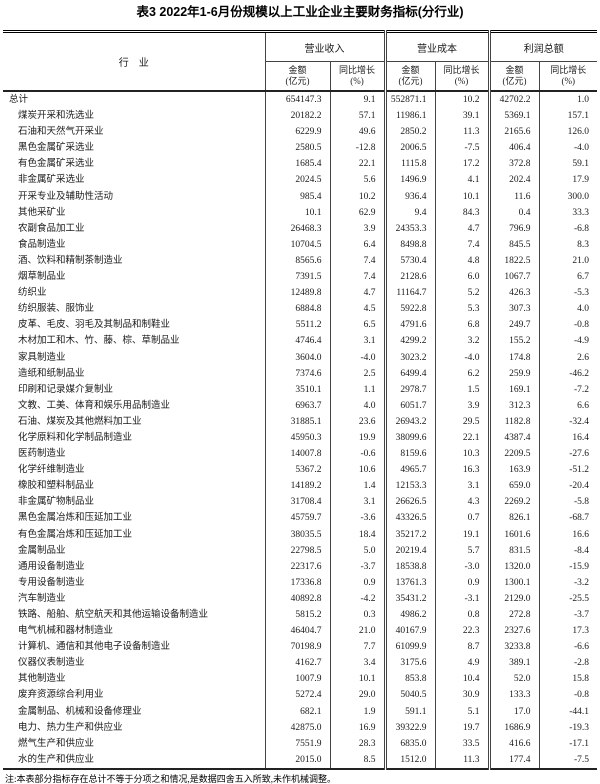 Image resolution: width=600 pixels, height=784 pixels. Describe the element at coordinates (461, 76) in the screenshot. I see `subheader-cost-growth: 同比增长 (%)` at that location.